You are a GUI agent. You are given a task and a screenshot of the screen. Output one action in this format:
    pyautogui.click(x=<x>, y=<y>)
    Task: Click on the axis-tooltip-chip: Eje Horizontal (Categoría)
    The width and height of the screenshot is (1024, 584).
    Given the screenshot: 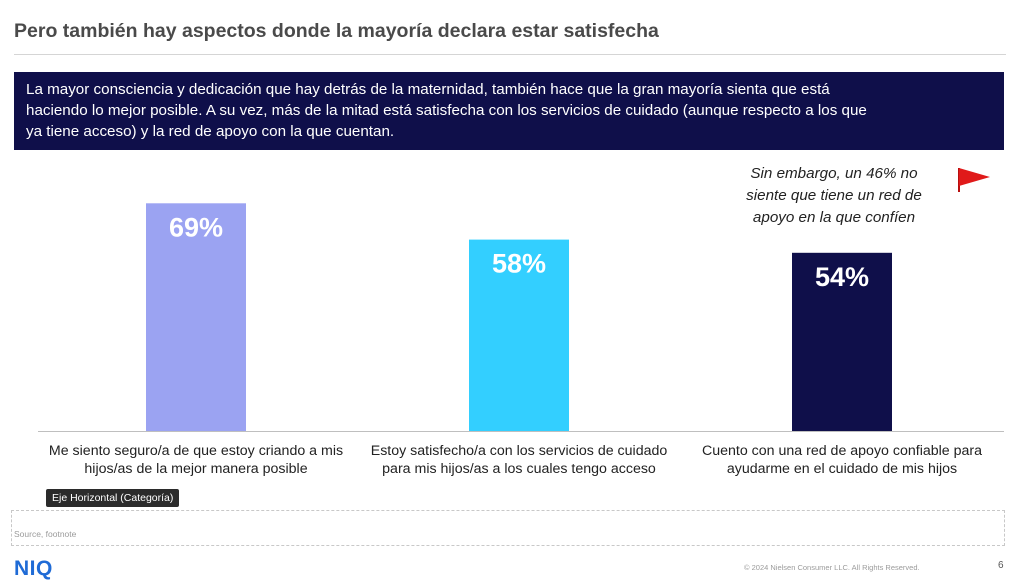 What is the action you would take?
    pyautogui.click(x=113, y=498)
    